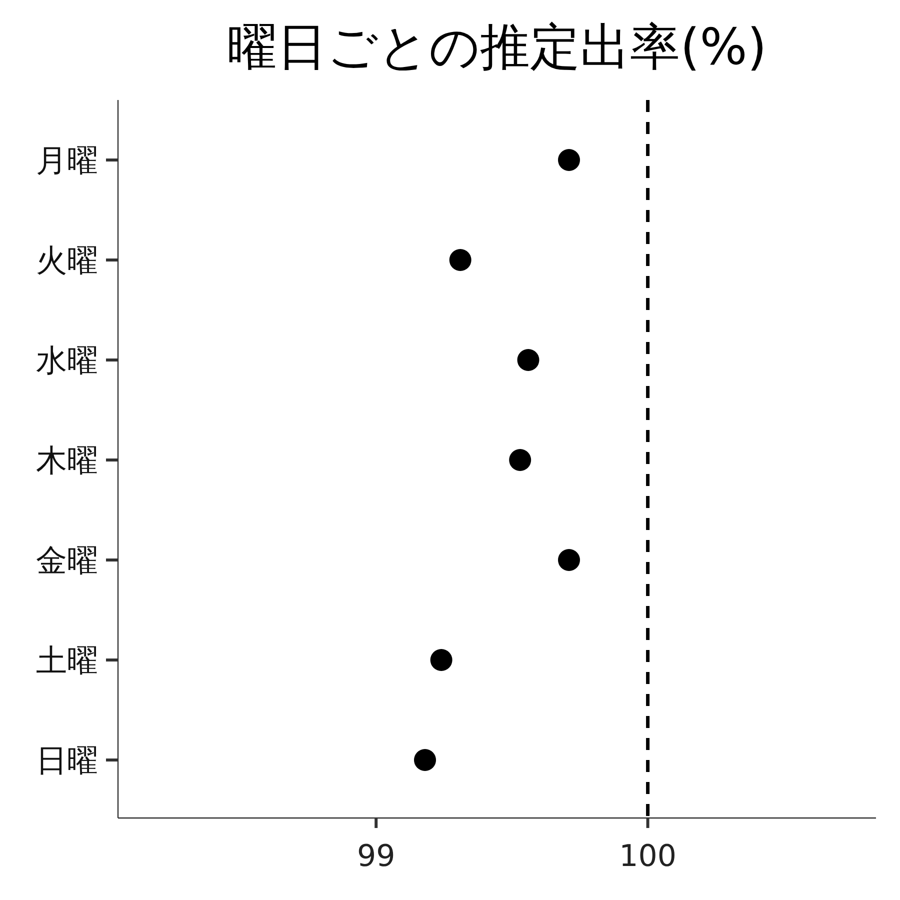 This screenshot has width=900, height=900. Describe the element at coordinates (67, 661) in the screenshot. I see `y-tick-label: 土曜` at that location.